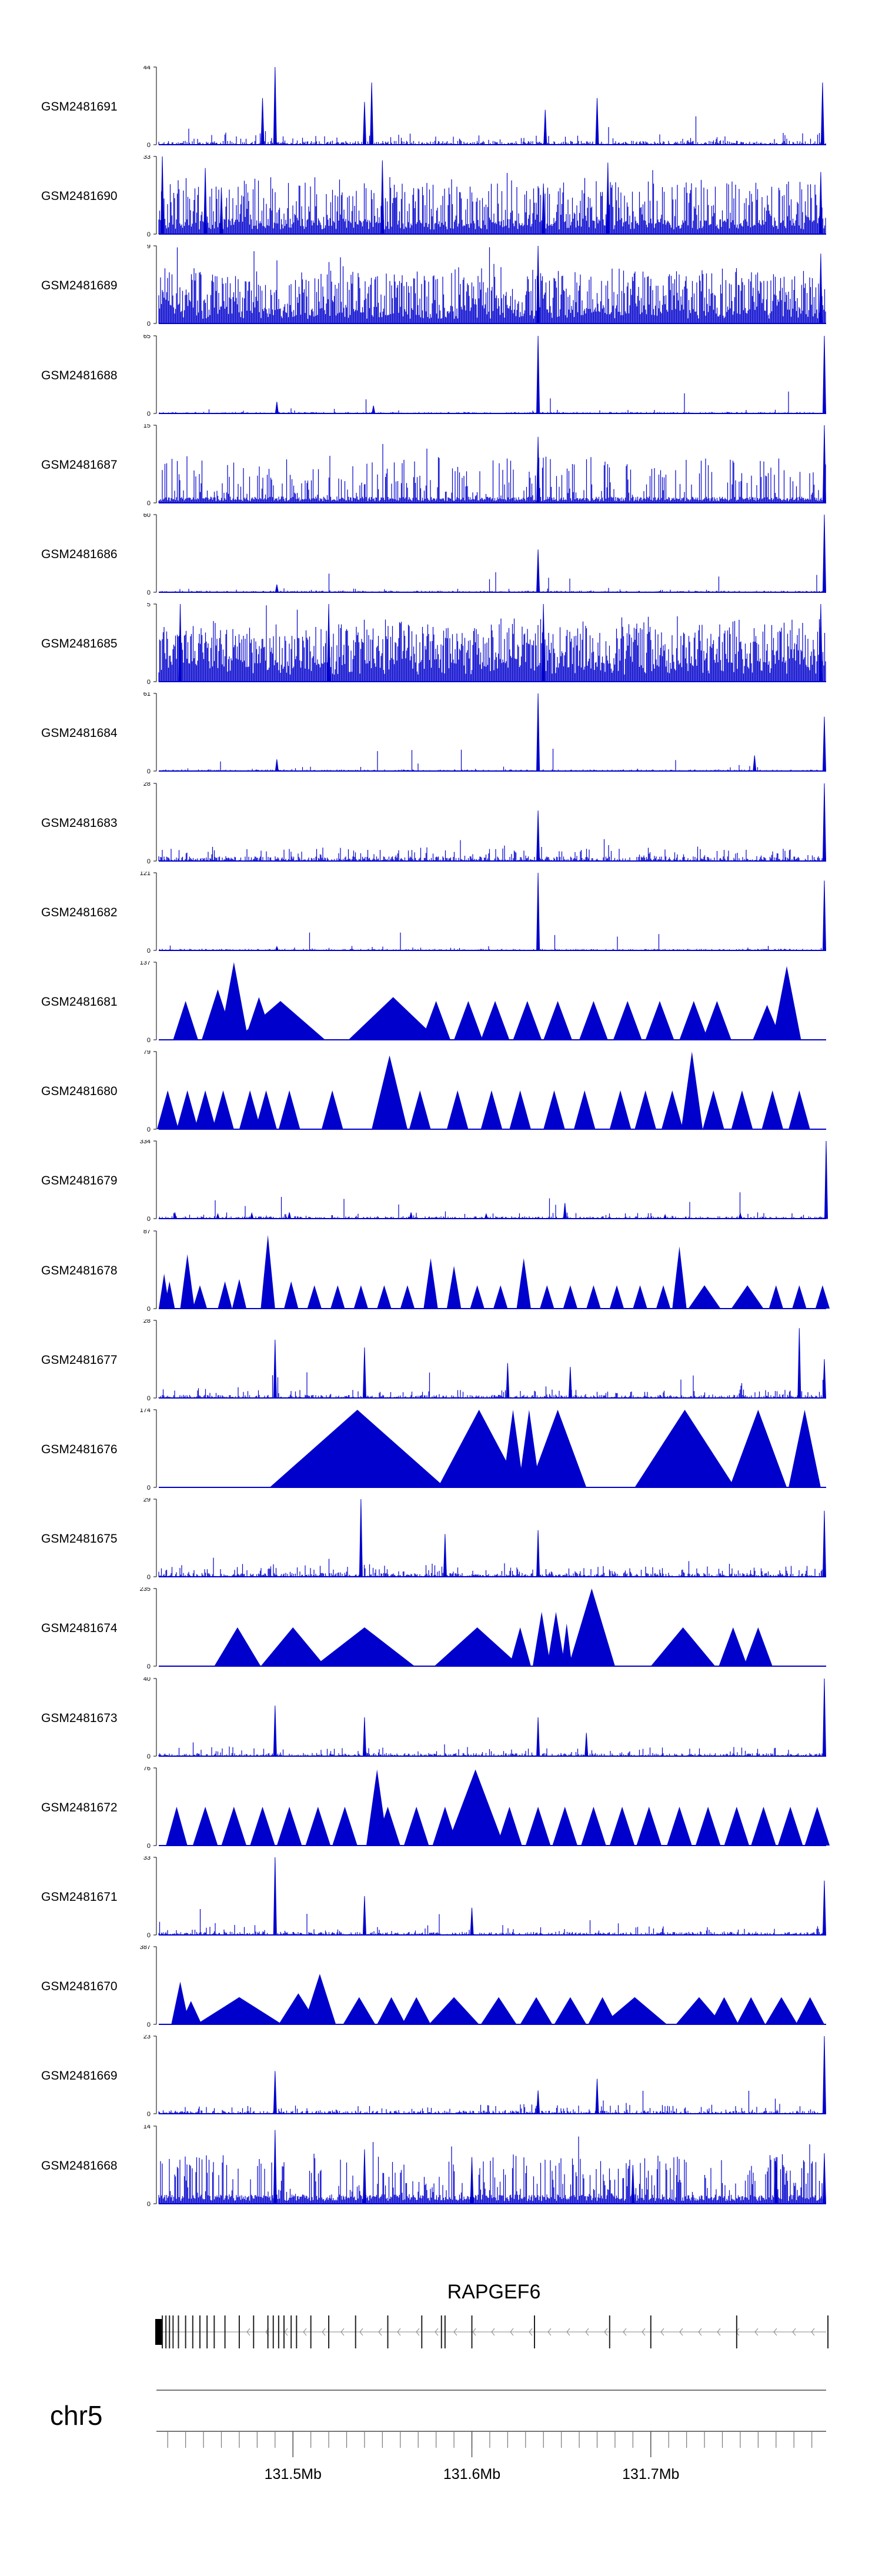 The image size is (882, 2576). What do you see at coordinates (79, 823) in the screenshot?
I see `track-label: GSM2481683` at bounding box center [79, 823].